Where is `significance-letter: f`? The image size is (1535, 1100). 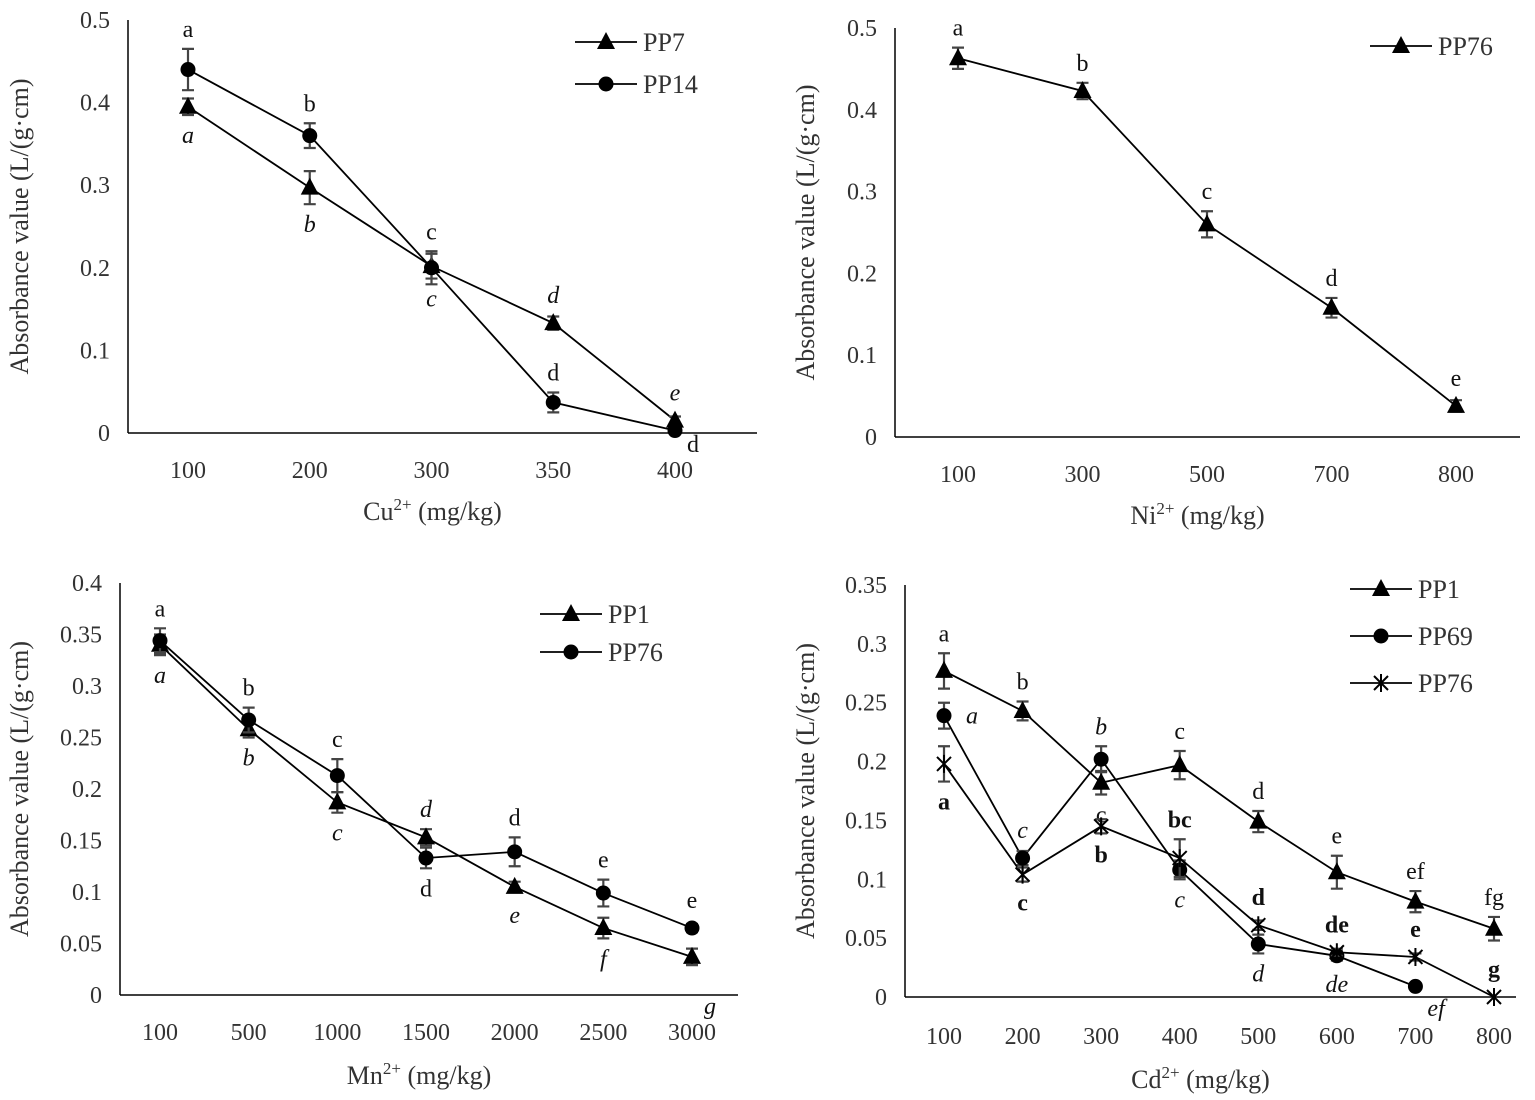 significance-letter: f is located at coordinates (605, 959).